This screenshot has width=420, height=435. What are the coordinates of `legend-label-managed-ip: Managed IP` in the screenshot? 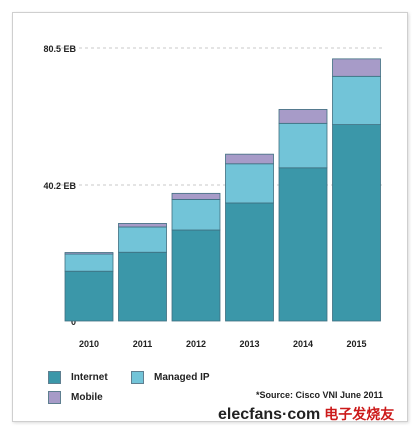 It's located at (182, 377).